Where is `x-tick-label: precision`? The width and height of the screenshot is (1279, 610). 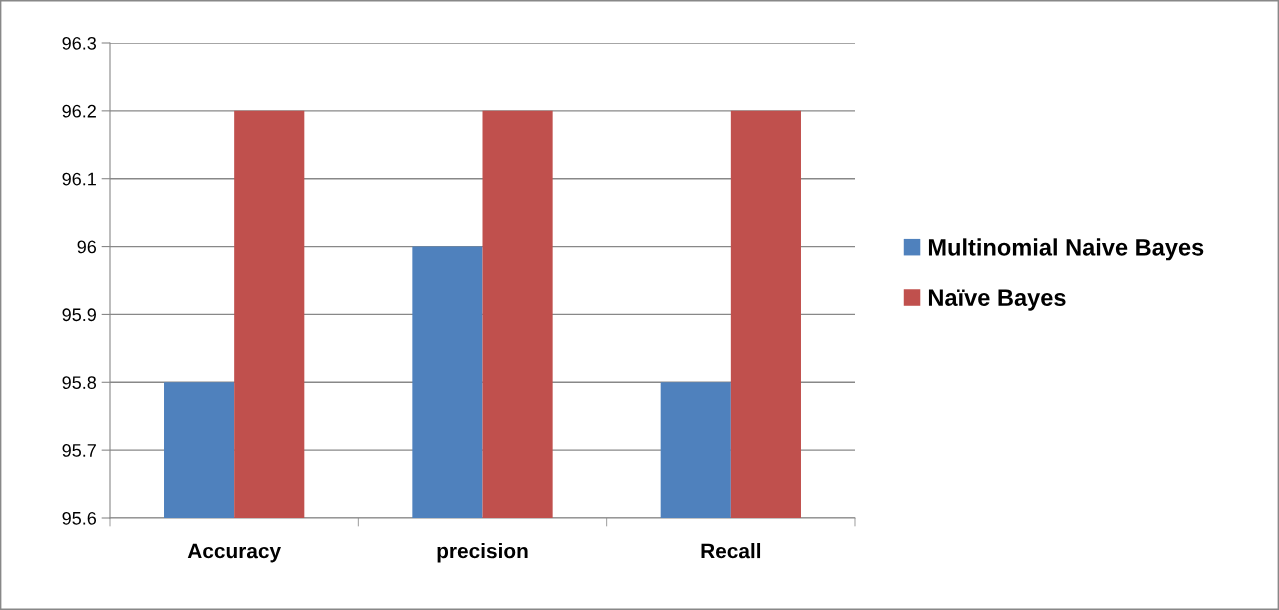 x-tick-label: precision is located at coordinates (482, 553).